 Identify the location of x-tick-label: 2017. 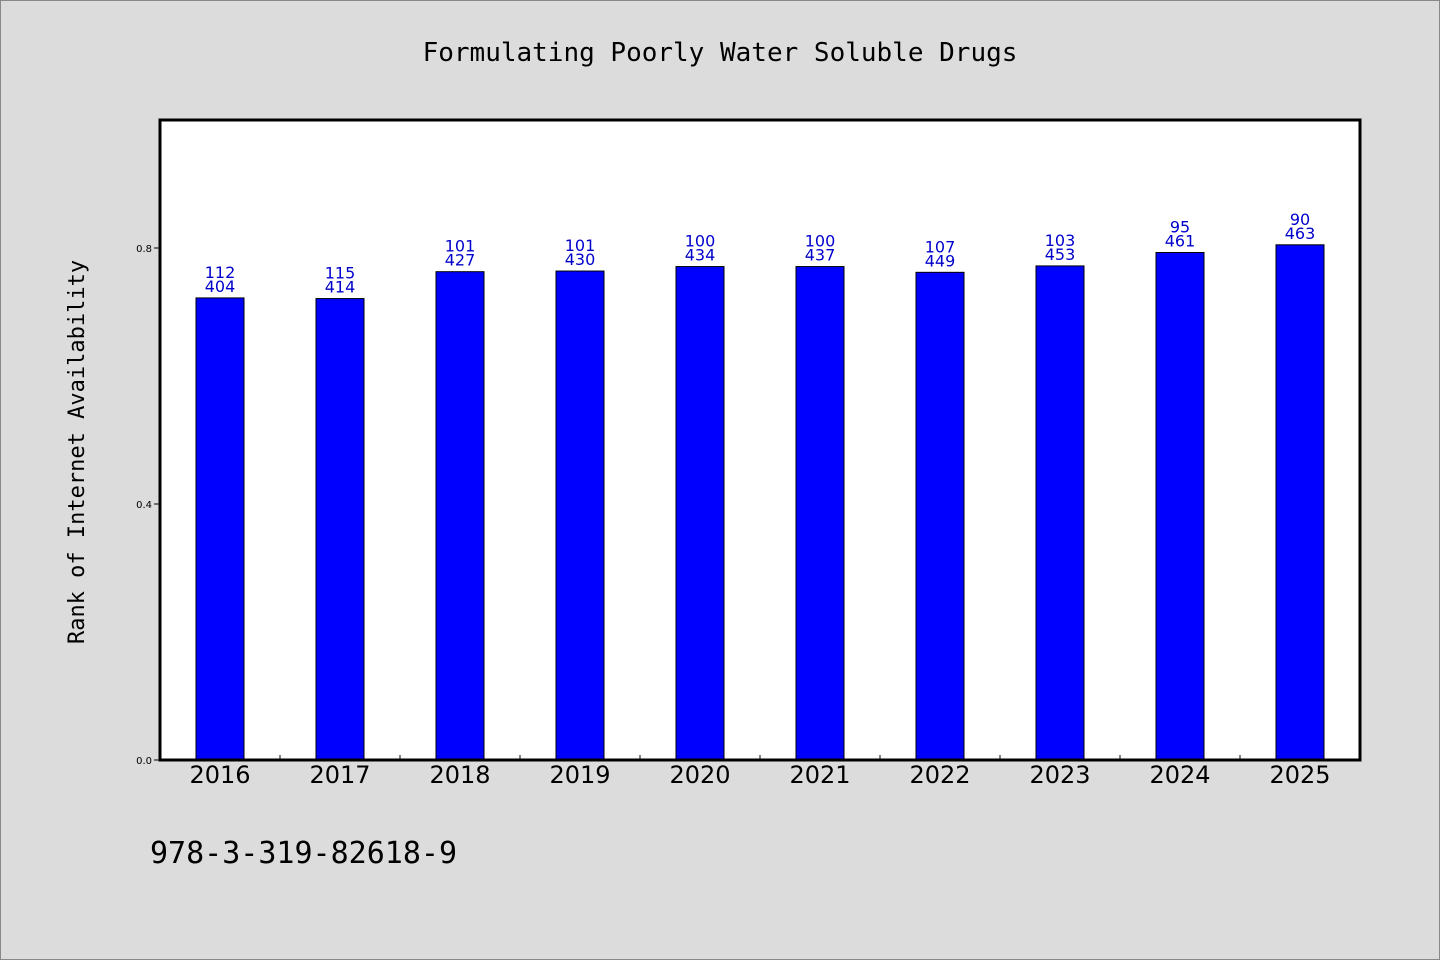
(339, 775).